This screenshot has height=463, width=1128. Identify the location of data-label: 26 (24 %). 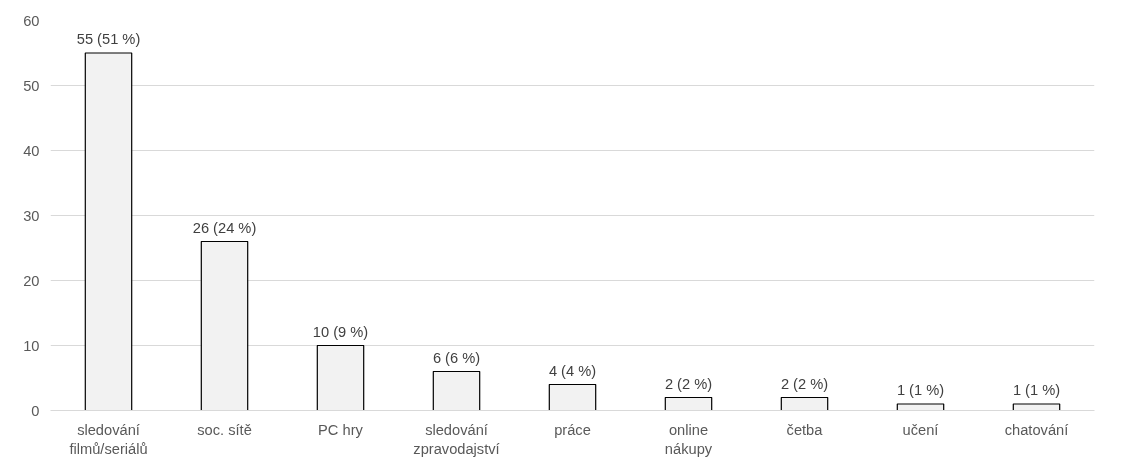
(224, 227).